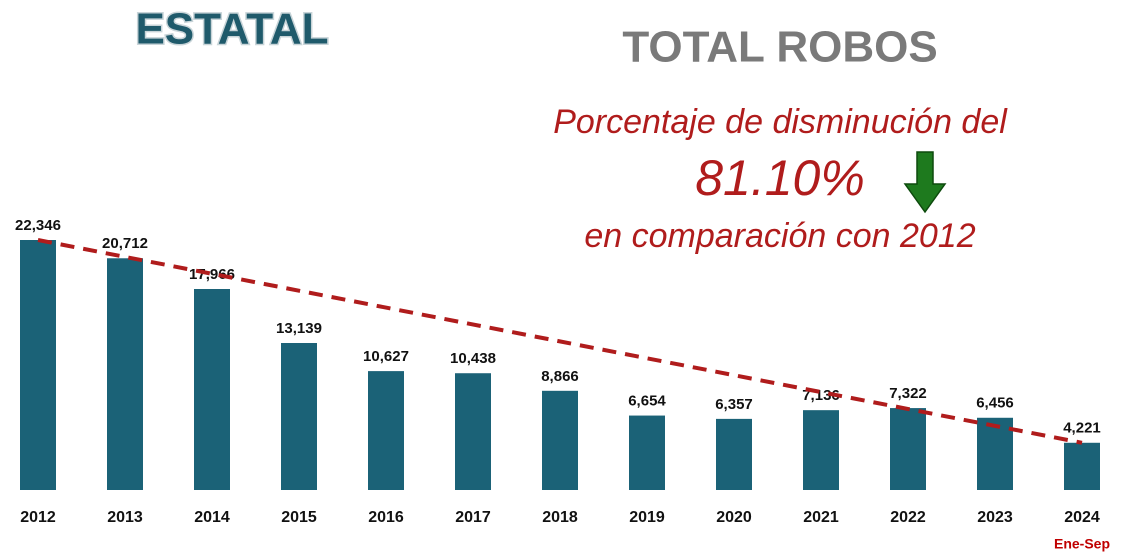 This screenshot has height=554, width=1124. What do you see at coordinates (780, 178) in the screenshot?
I see `annotation: 81.10%` at bounding box center [780, 178].